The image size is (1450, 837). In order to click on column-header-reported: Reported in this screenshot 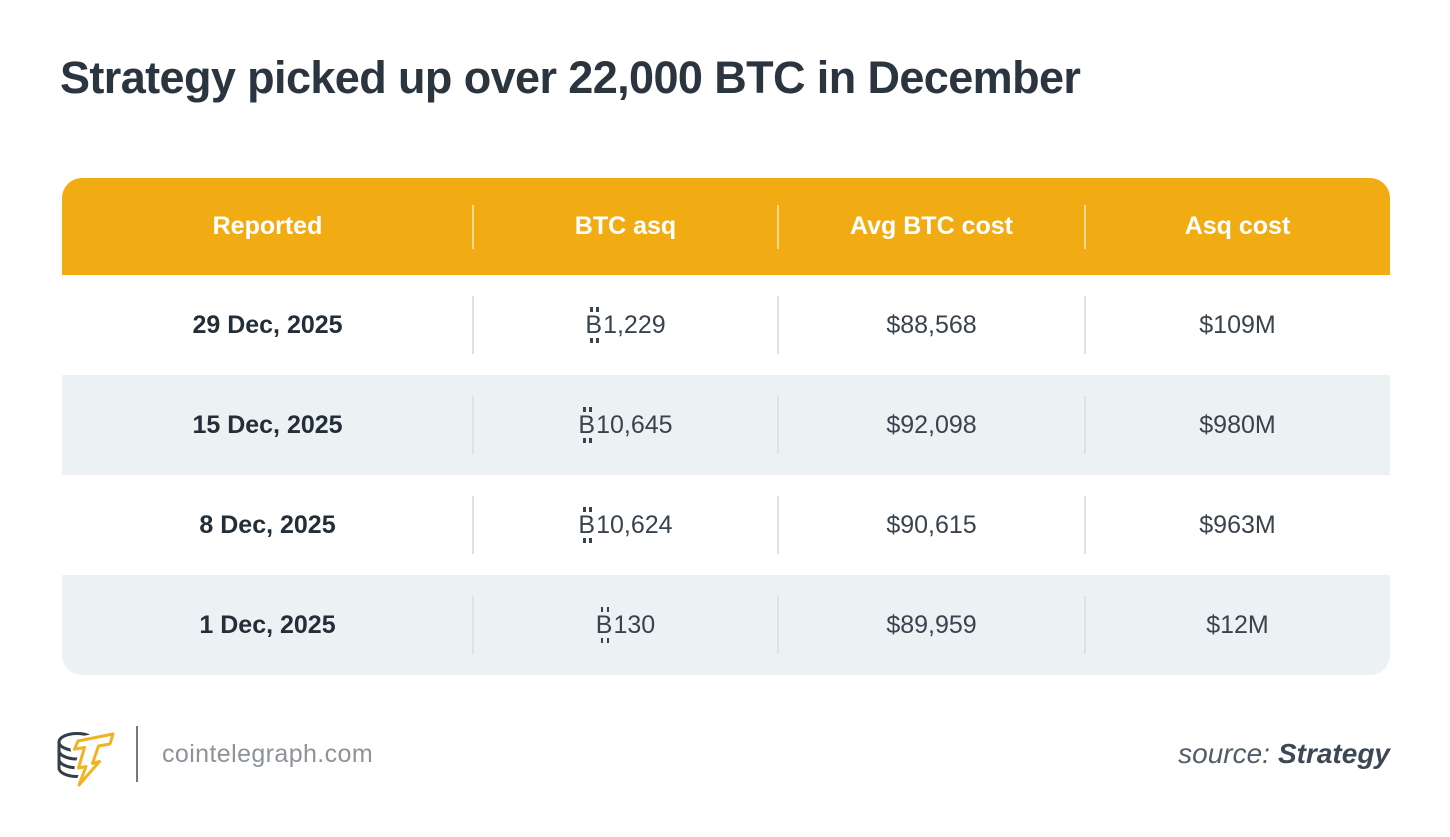, I will do `click(267, 226)`.